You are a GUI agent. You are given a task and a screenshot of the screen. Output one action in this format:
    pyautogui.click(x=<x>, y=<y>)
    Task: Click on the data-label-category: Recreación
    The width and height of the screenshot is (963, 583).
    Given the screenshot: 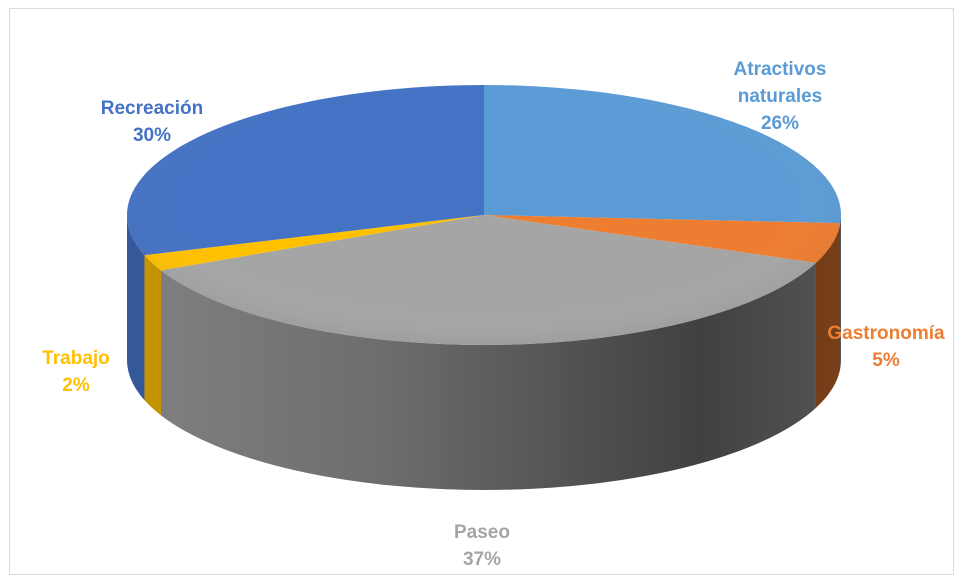 What is the action you would take?
    pyautogui.click(x=152, y=108)
    